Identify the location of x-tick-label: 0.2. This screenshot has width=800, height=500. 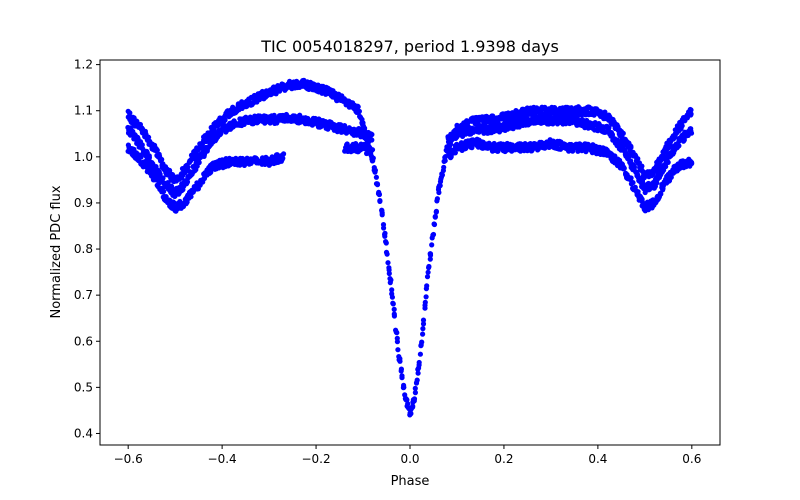
(503, 459).